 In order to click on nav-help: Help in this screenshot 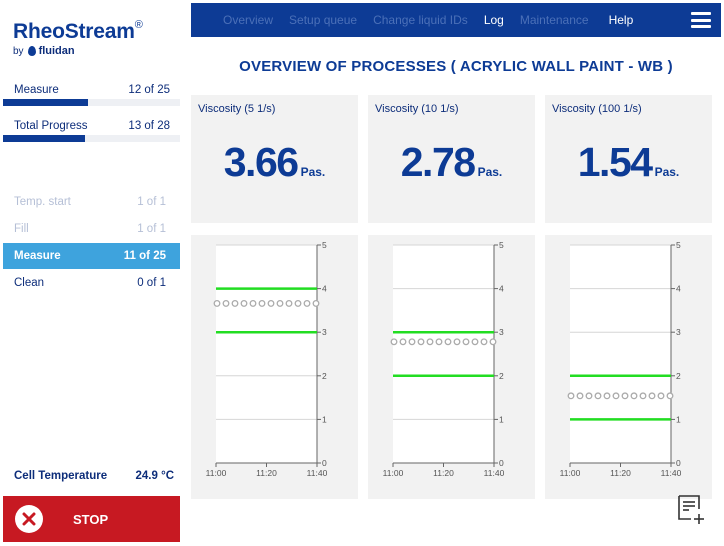, I will do `click(621, 20)`.